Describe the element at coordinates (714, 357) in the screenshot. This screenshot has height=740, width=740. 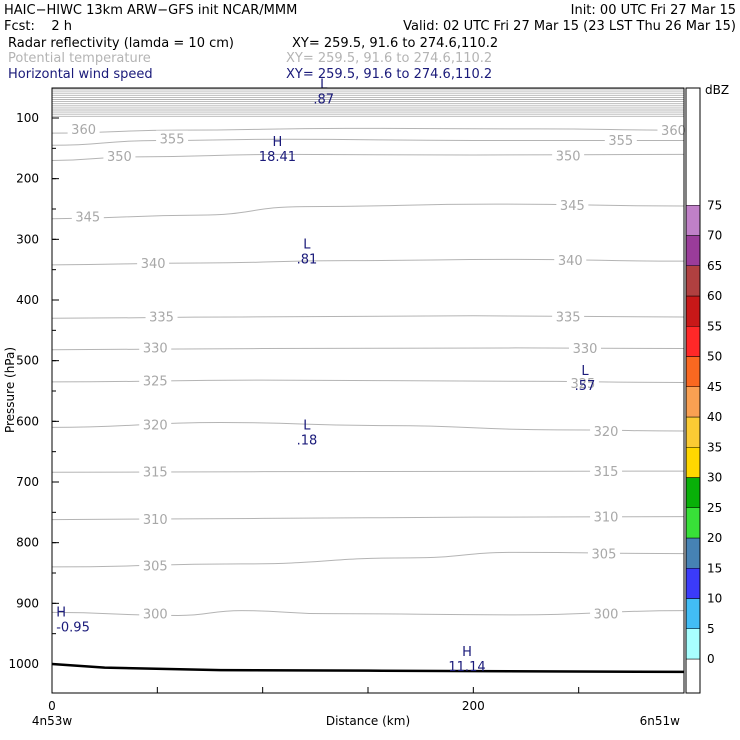
I see `colorbar-level-label: 50` at that location.